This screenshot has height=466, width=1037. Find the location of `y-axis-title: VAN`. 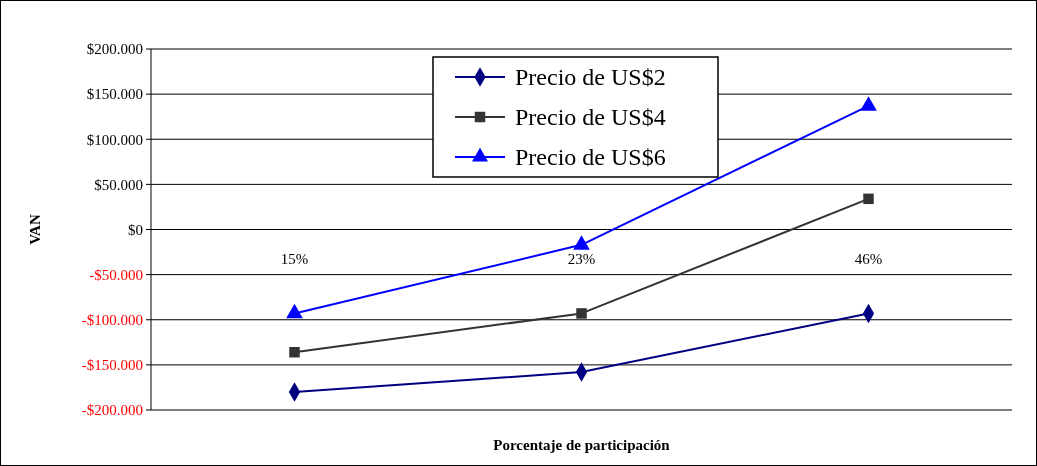

y-axis-title: VAN is located at coordinates (35, 229).